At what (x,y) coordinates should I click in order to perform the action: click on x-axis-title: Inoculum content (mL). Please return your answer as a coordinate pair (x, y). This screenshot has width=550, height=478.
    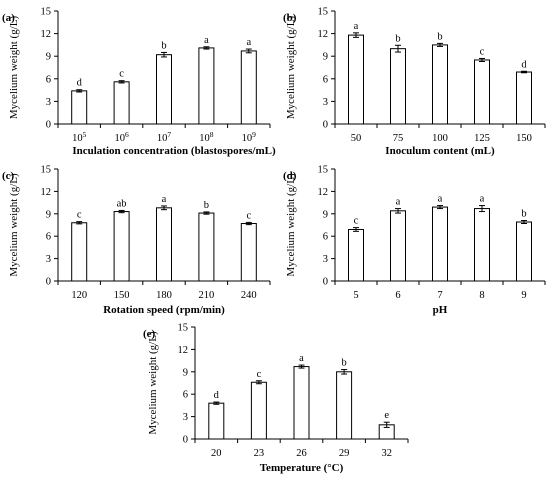
    Looking at the image, I should click on (440, 151).